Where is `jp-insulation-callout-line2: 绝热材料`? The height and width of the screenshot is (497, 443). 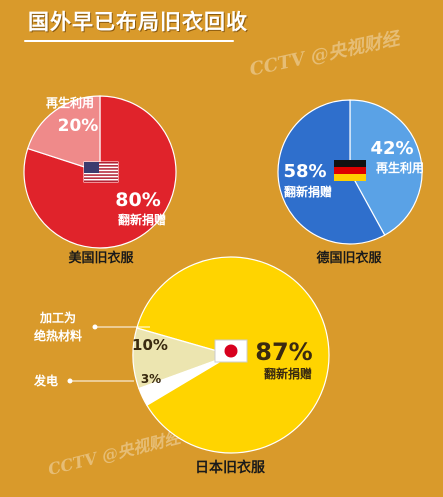
jp-insulation-callout-line2: 绝热材料 is located at coordinates (58, 335).